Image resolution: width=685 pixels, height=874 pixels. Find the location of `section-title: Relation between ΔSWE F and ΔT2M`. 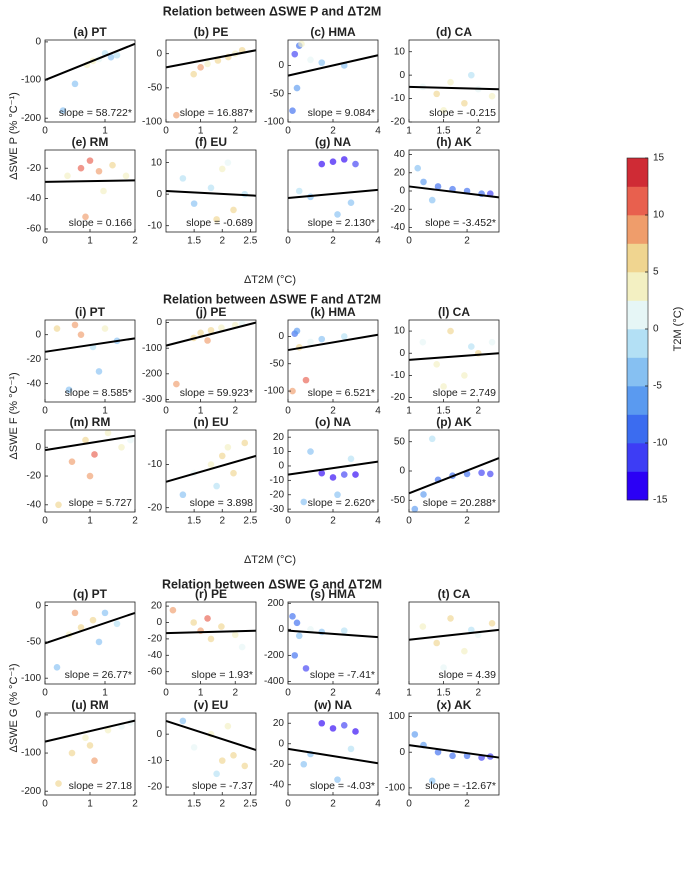

section-title: Relation between ΔSWE F and ΔT2M is located at coordinates (272, 299).